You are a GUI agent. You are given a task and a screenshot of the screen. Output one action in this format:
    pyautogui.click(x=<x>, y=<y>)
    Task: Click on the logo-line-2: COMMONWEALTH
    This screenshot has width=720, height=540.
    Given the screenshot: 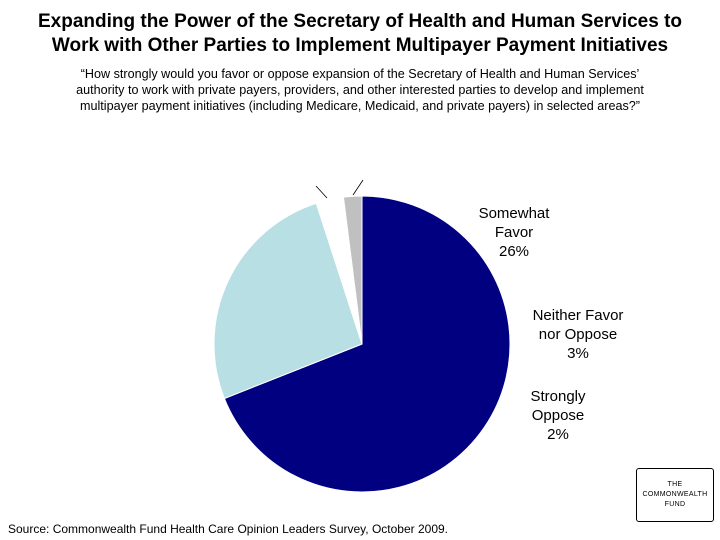 What is the action you would take?
    pyautogui.click(x=675, y=494)
    